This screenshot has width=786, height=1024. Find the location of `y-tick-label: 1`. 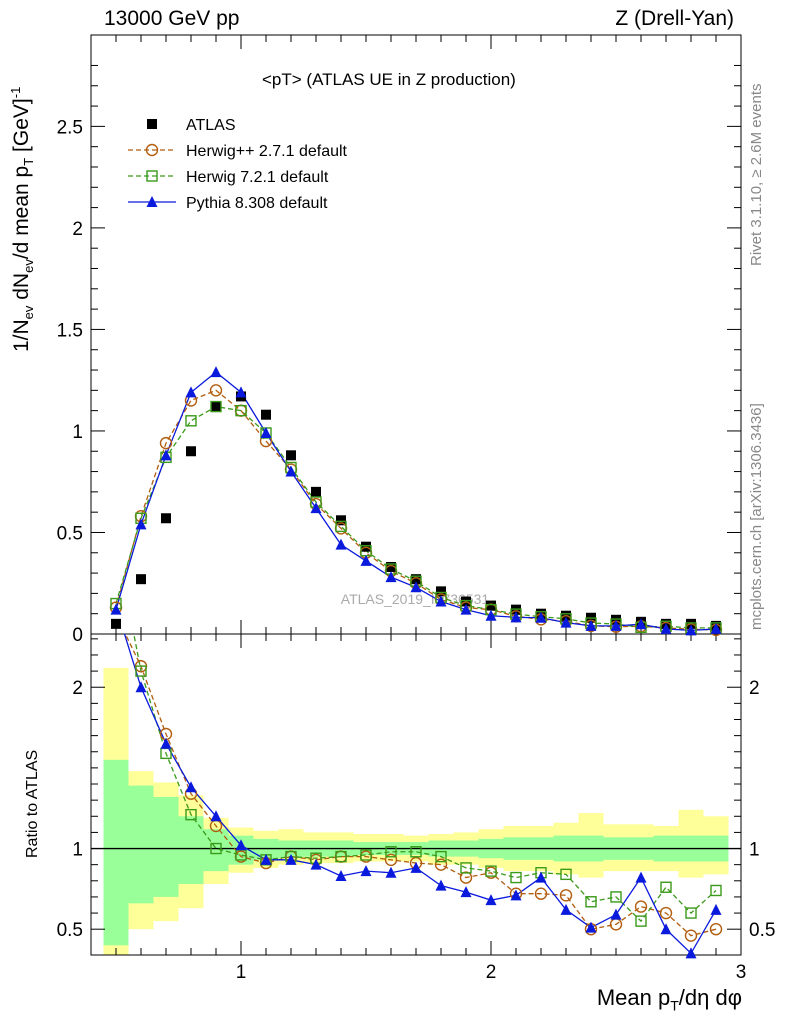

y-tick-label: 1 is located at coordinates (77, 432).